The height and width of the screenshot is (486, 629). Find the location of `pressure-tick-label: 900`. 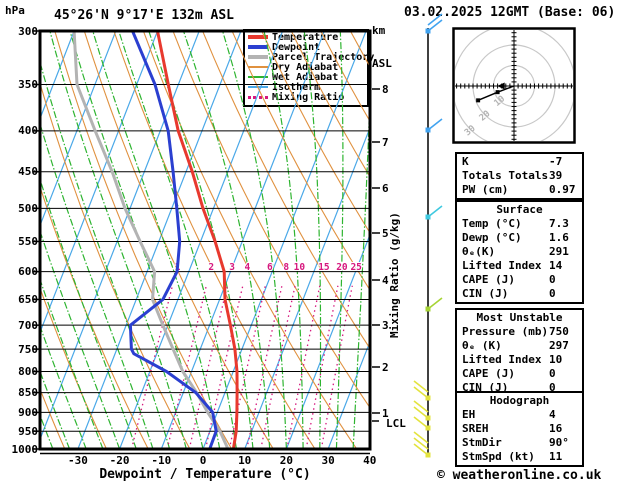

pressure-tick-label: 900 is located at coordinates (28, 412).